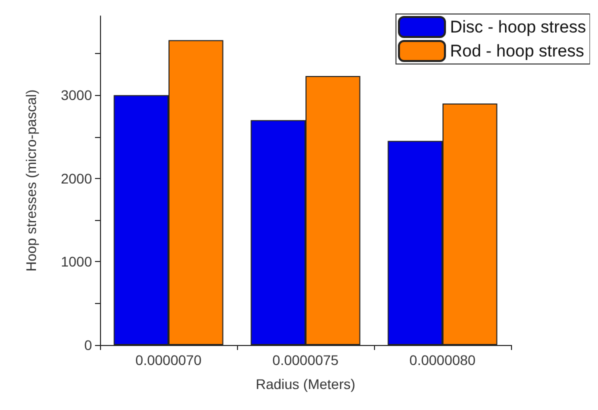  I want to click on x-tick-label: 0.0000070, so click(168, 360).